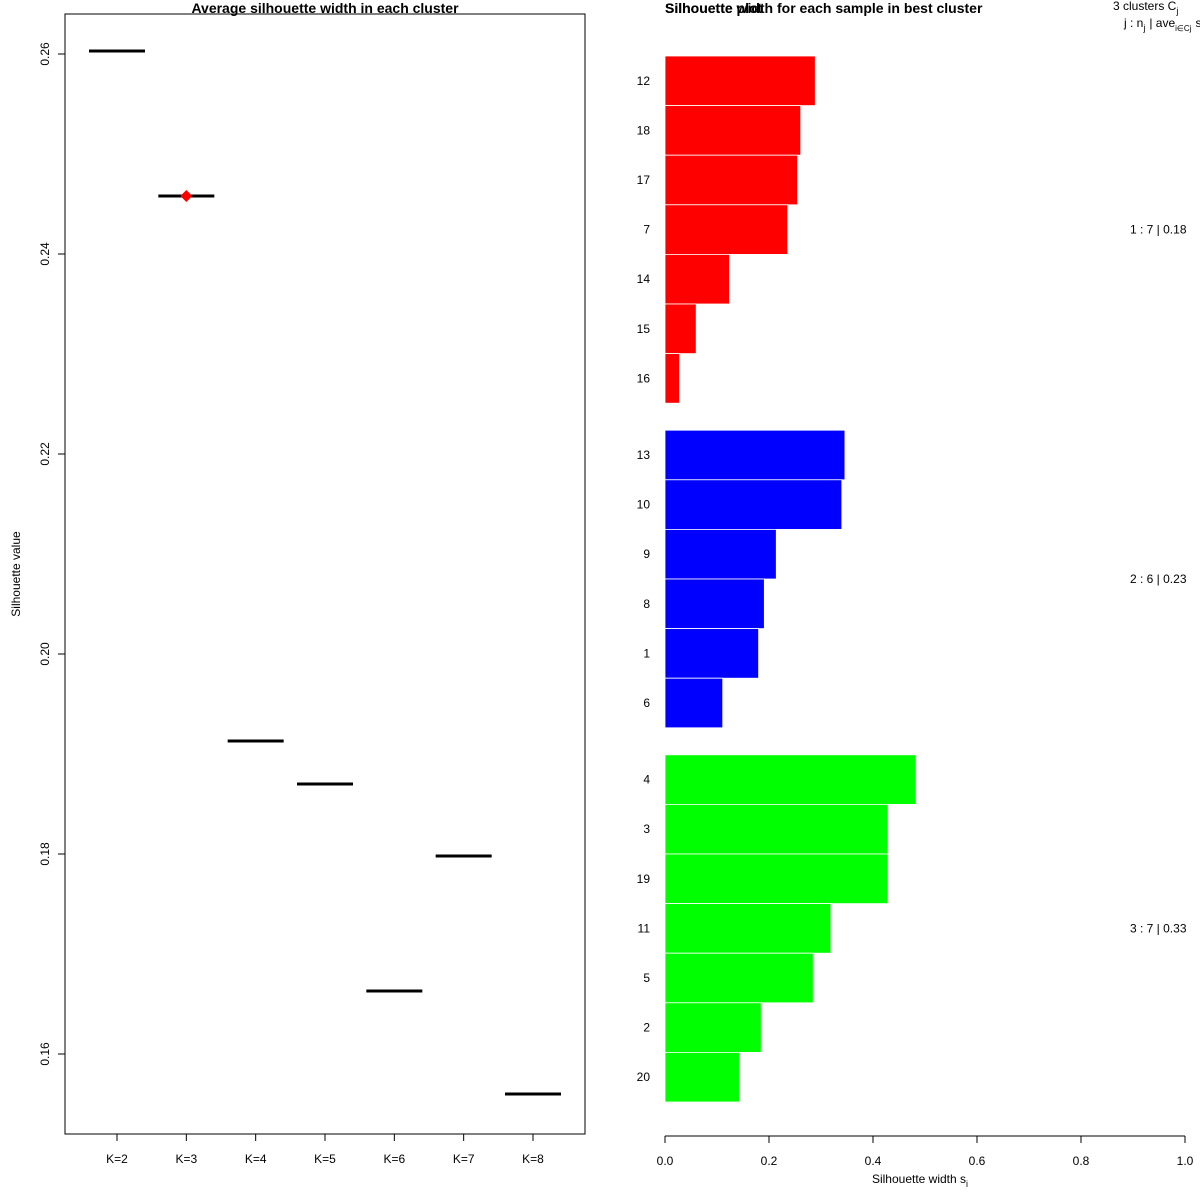 Image resolution: width=1200 pixels, height=1200 pixels. What do you see at coordinates (644, 378) in the screenshot?
I see `sample-label: 16` at bounding box center [644, 378].